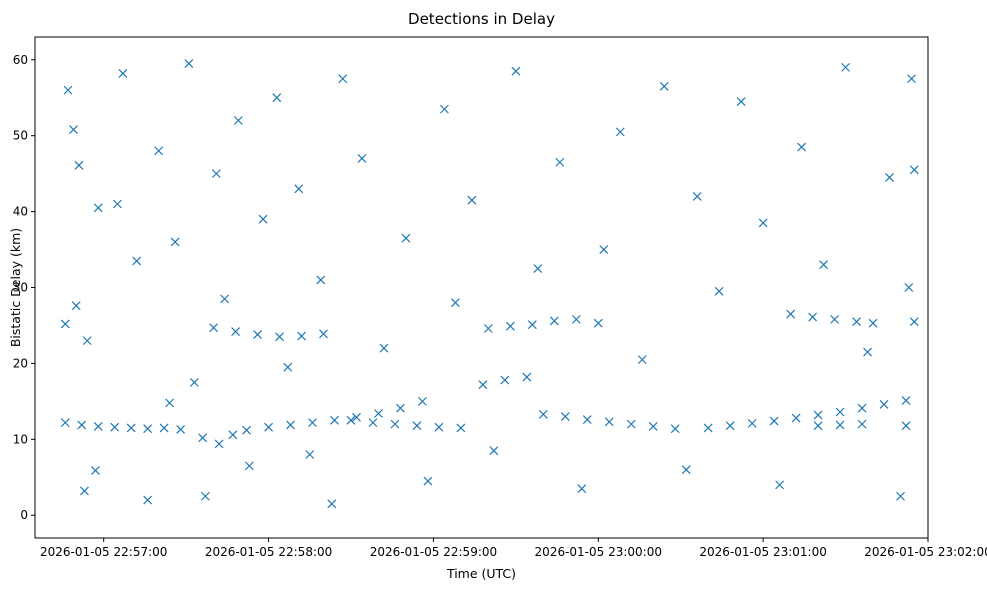 Image resolution: width=987 pixels, height=594 pixels. Describe the element at coordinates (481, 19) in the screenshot. I see `chart-title: Detections in Delay` at that location.